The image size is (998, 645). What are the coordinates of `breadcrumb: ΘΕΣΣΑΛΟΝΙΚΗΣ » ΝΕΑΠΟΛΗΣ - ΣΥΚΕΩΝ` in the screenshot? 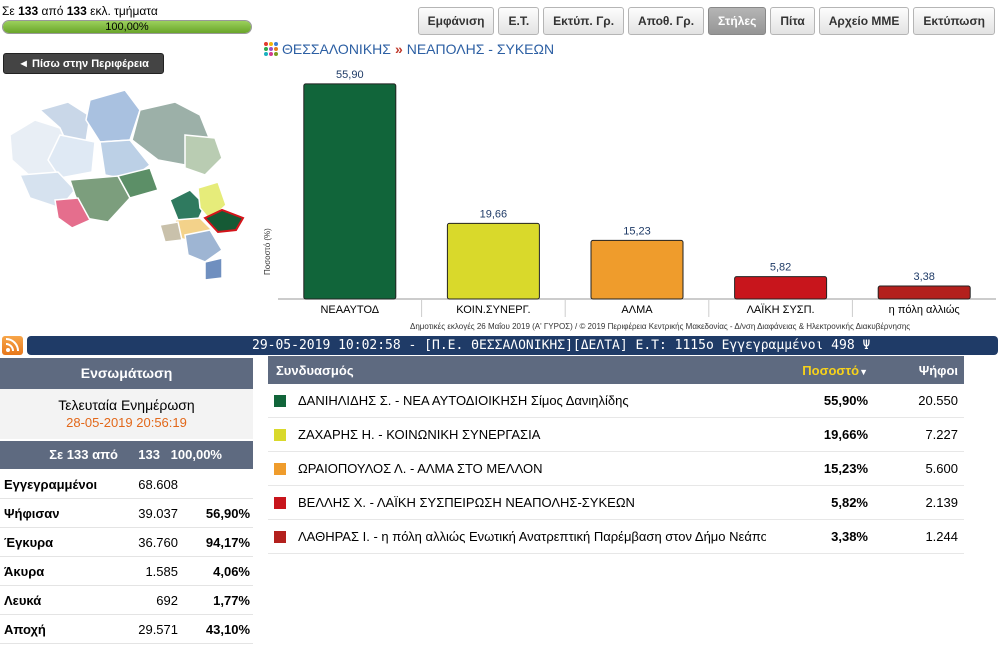 It's located at (409, 49).